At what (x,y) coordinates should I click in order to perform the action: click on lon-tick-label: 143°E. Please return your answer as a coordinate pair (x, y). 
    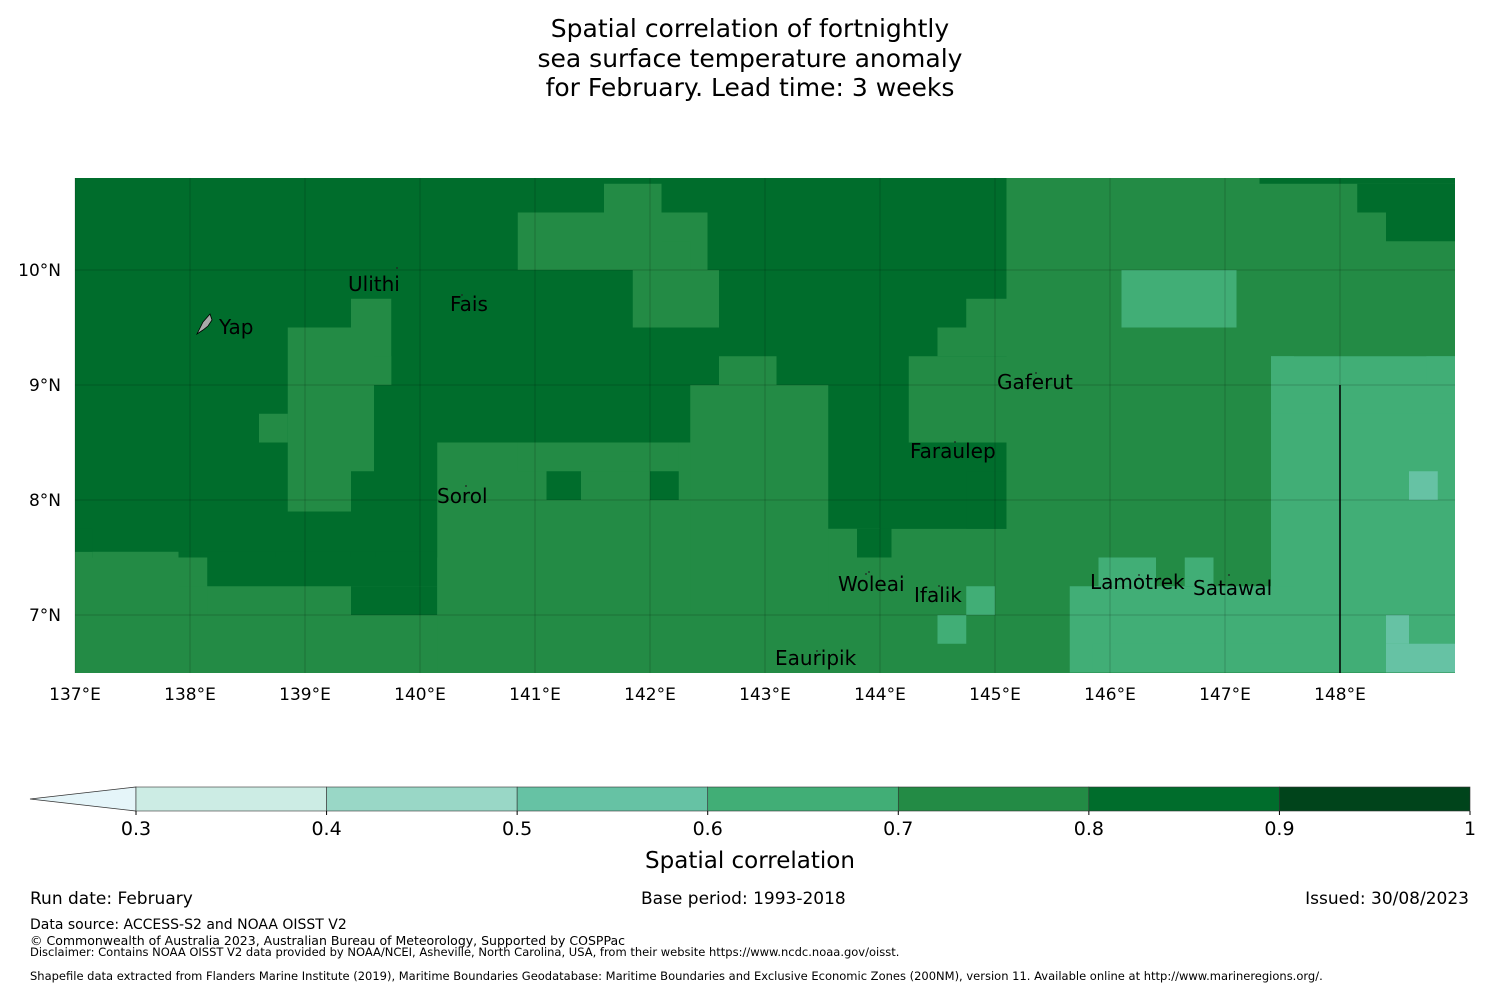
    Looking at the image, I should click on (765, 695).